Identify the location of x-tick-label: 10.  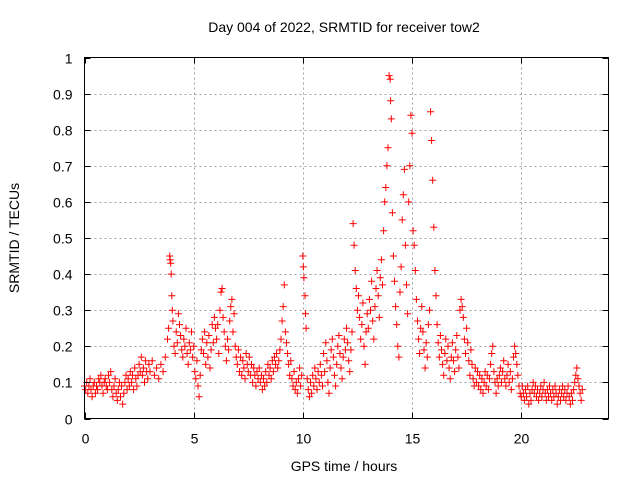
(304, 439).